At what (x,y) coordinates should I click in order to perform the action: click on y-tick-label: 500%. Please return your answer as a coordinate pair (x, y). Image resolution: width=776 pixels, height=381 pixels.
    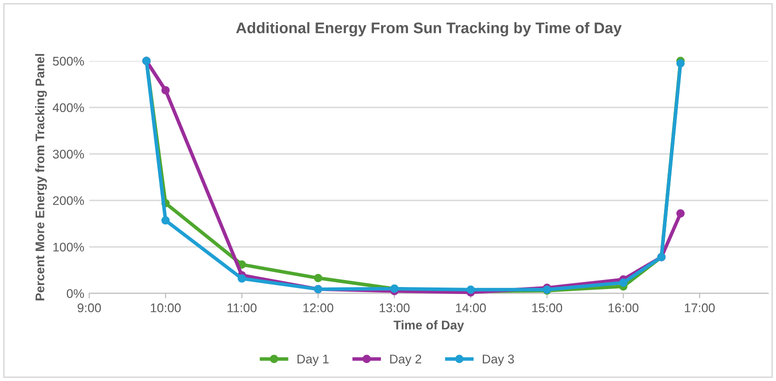
    Looking at the image, I should click on (68, 61).